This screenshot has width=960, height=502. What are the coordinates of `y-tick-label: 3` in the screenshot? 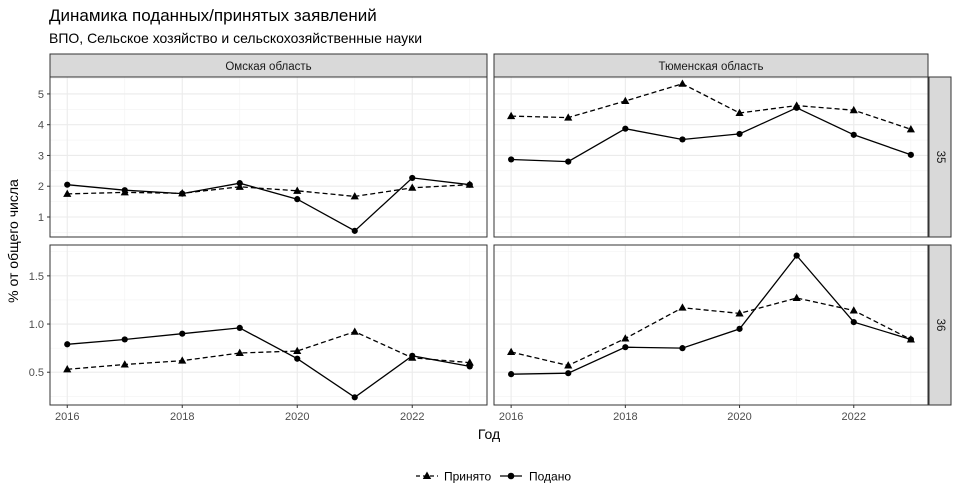 It's located at (41, 156).